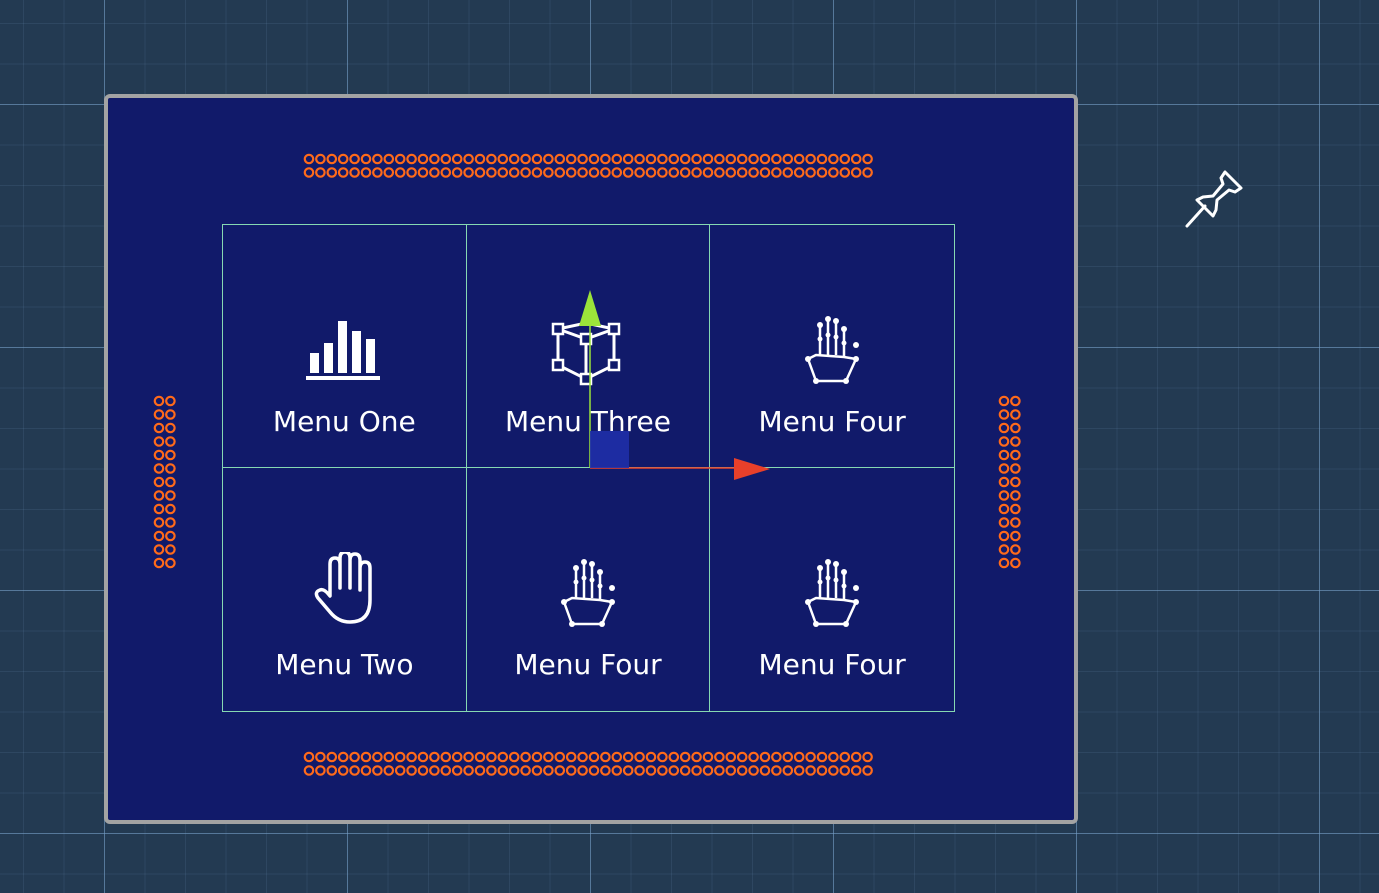 This screenshot has height=893, width=1379. Describe the element at coordinates (589, 166) in the screenshot. I see `top-handle-dots` at that location.